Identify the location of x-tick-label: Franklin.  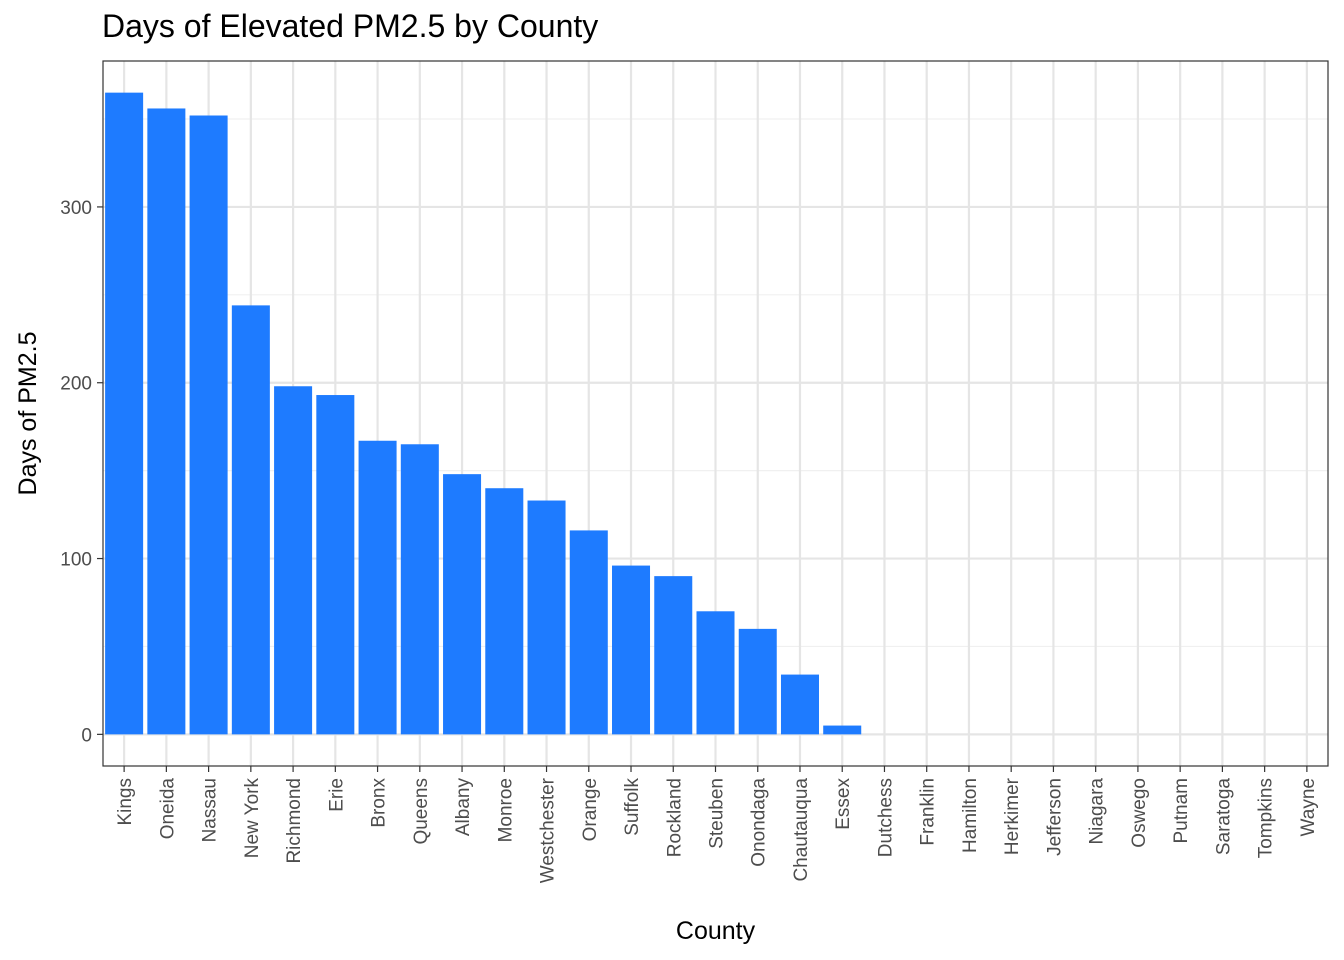
(928, 812).